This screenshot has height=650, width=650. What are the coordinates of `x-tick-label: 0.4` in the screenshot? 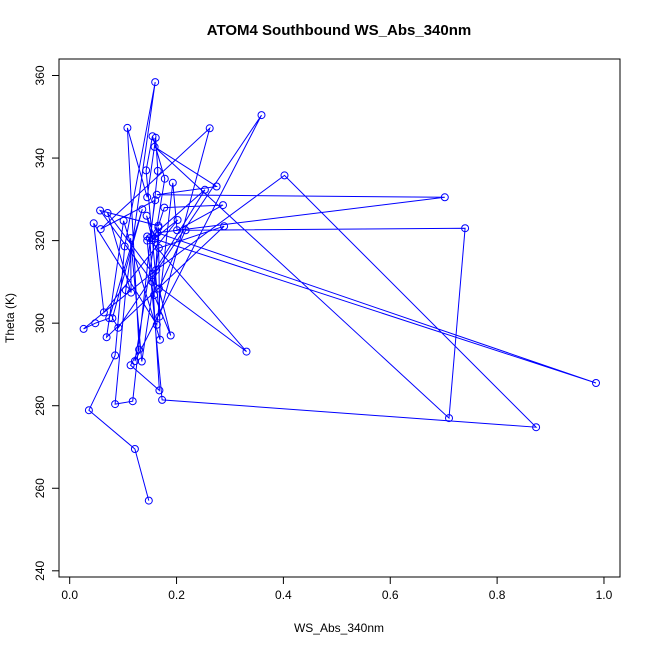 It's located at (283, 595).